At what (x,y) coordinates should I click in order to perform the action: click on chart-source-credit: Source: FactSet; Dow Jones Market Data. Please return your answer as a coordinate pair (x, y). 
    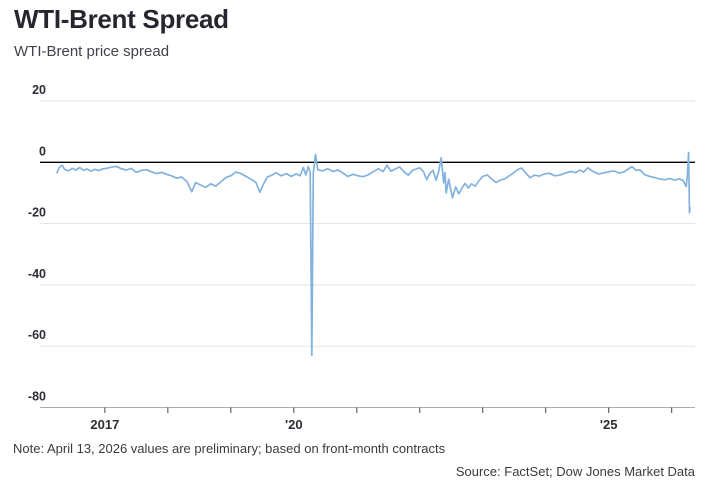
    Looking at the image, I should click on (575, 471).